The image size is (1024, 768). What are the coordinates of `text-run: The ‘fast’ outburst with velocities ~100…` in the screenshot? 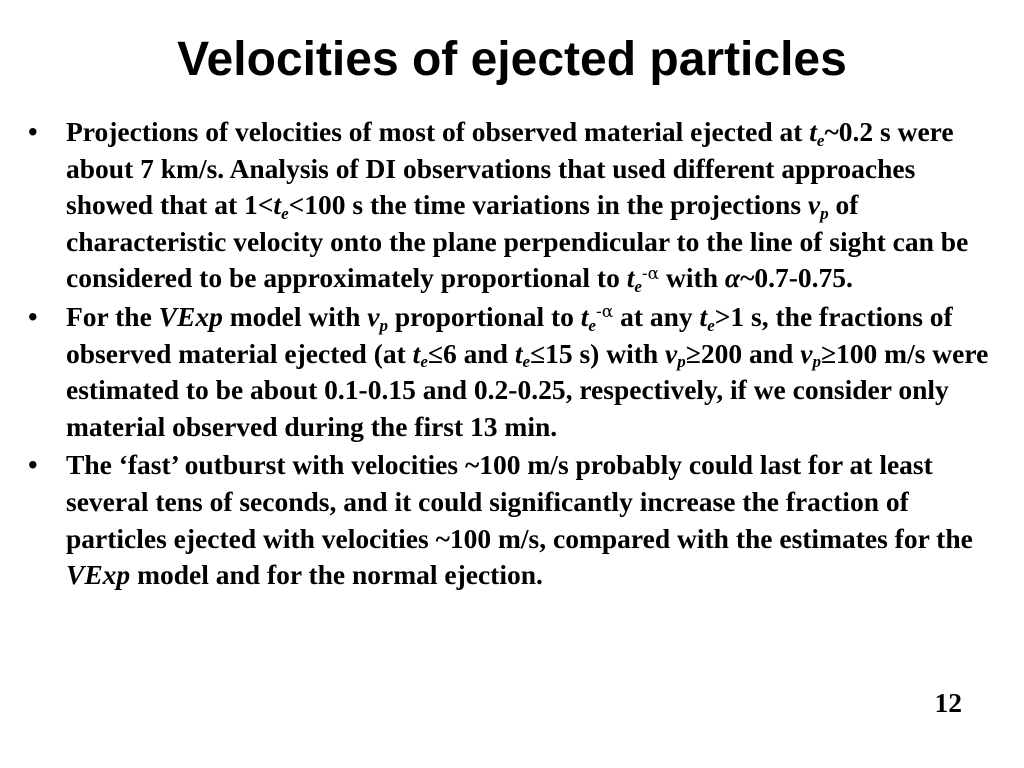 It's located at (519, 501).